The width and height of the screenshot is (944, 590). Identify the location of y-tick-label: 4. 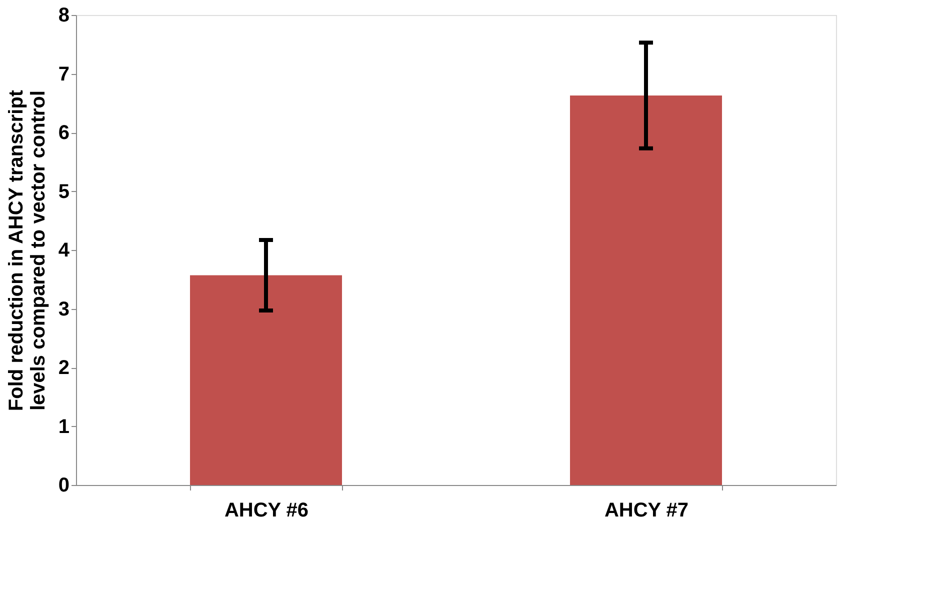
(64, 251).